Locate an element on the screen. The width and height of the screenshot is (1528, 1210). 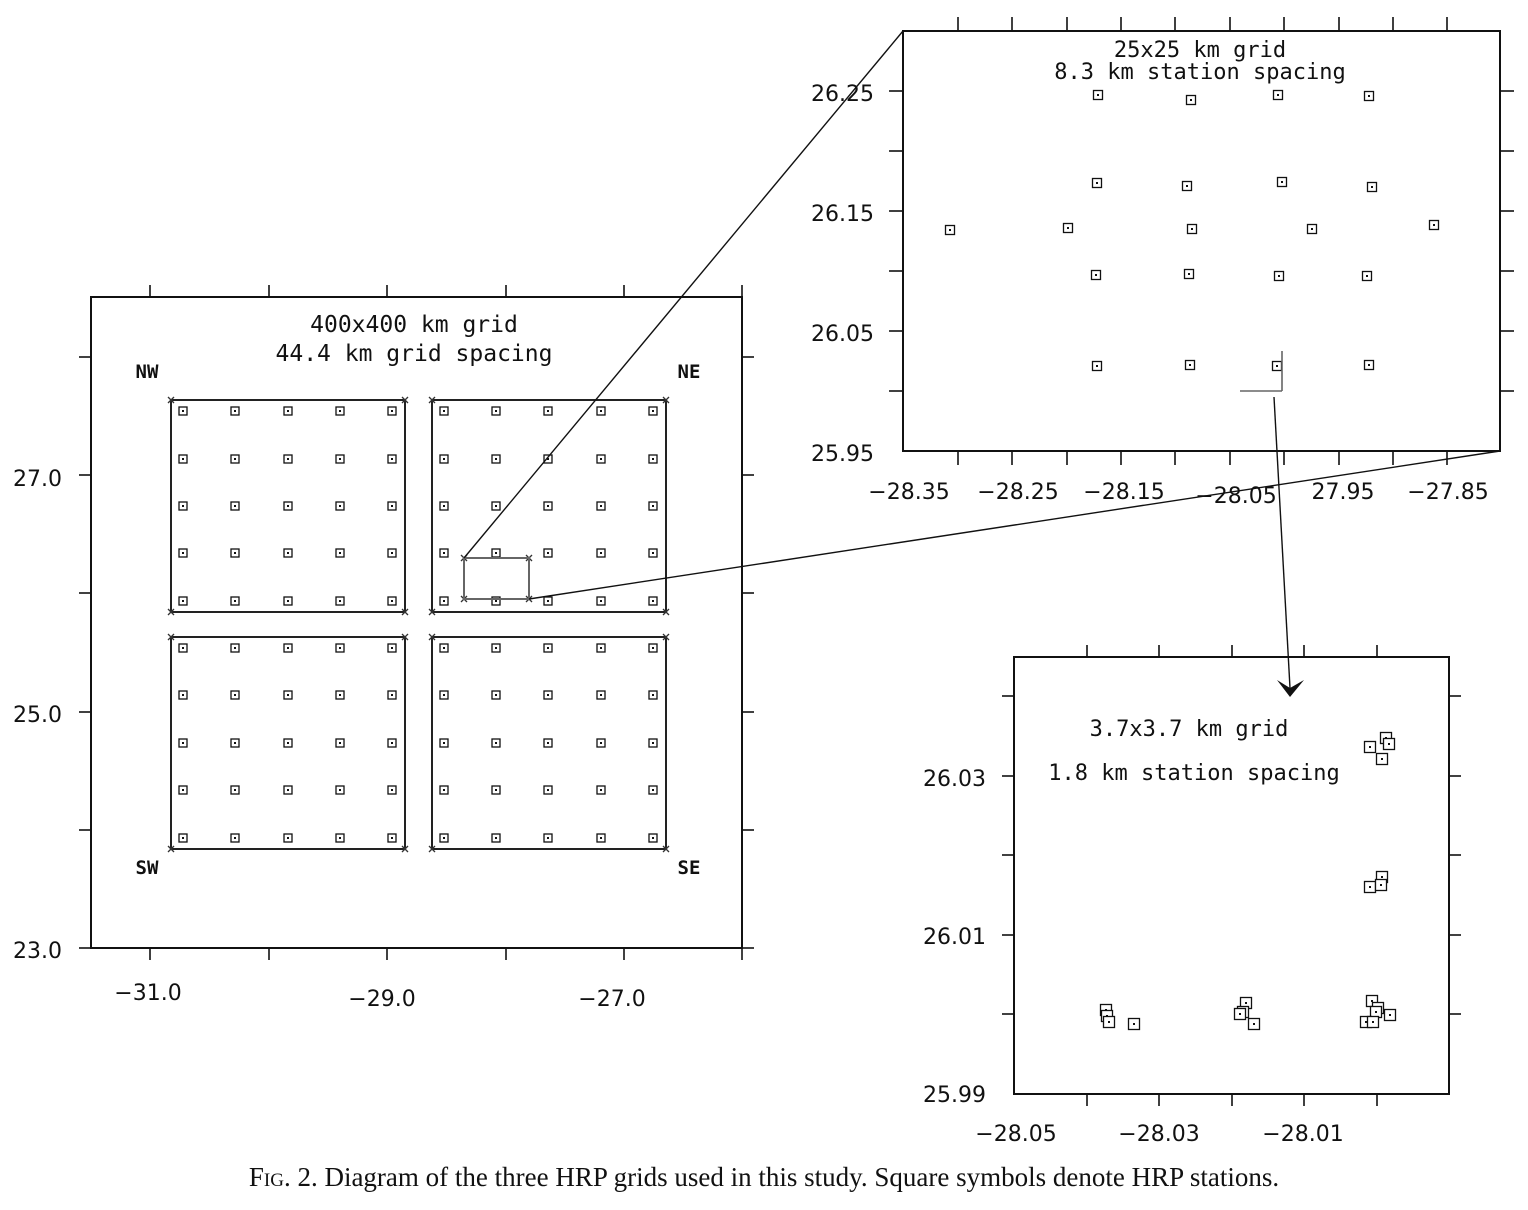
quadrant-box-se is located at coordinates (549, 743).